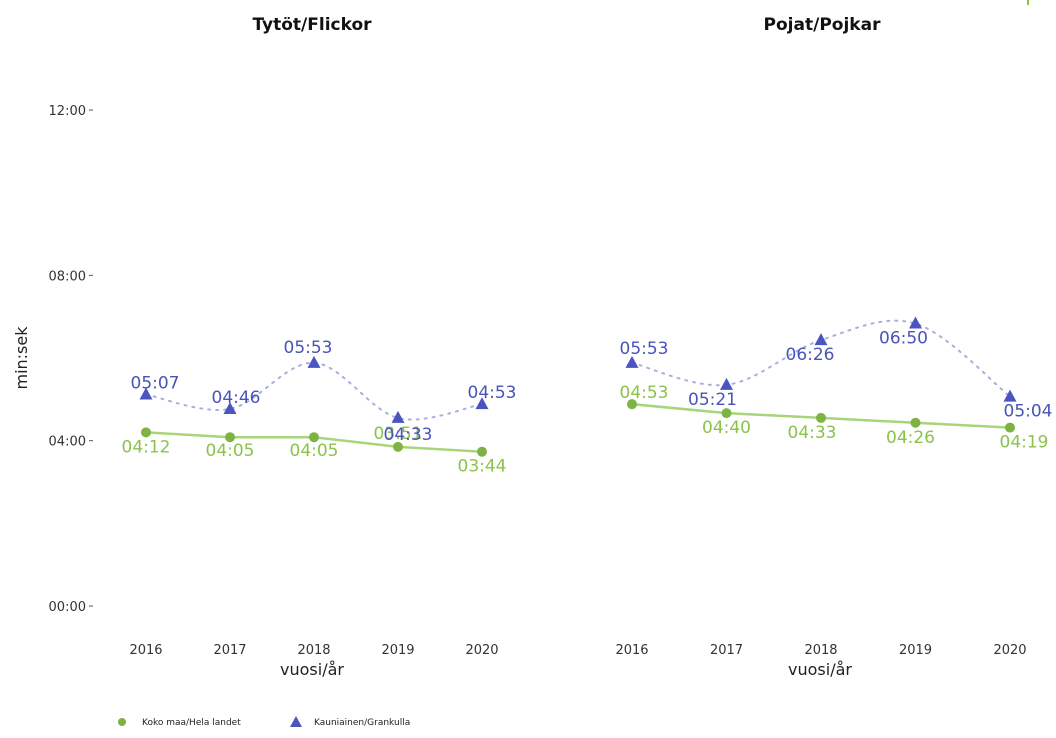 The width and height of the screenshot is (1056, 738). I want to click on data-label: 03:44, so click(482, 467).